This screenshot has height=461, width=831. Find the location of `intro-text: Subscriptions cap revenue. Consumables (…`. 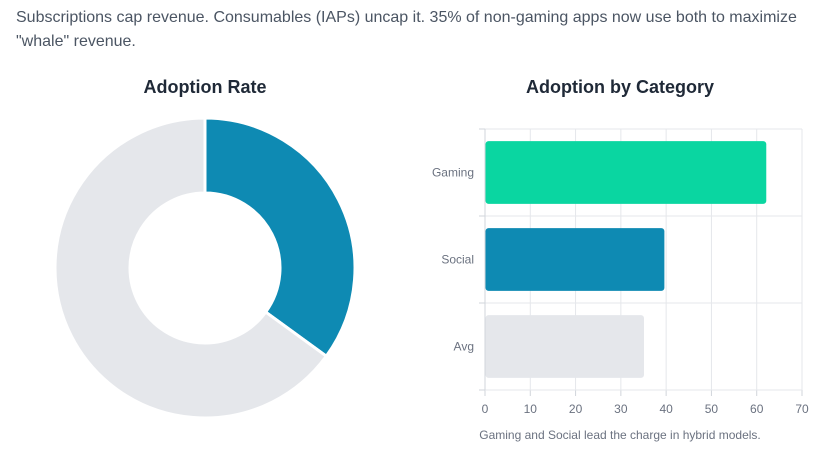

intro-text: Subscriptions cap revenue. Consumables (… is located at coordinates (406, 29).